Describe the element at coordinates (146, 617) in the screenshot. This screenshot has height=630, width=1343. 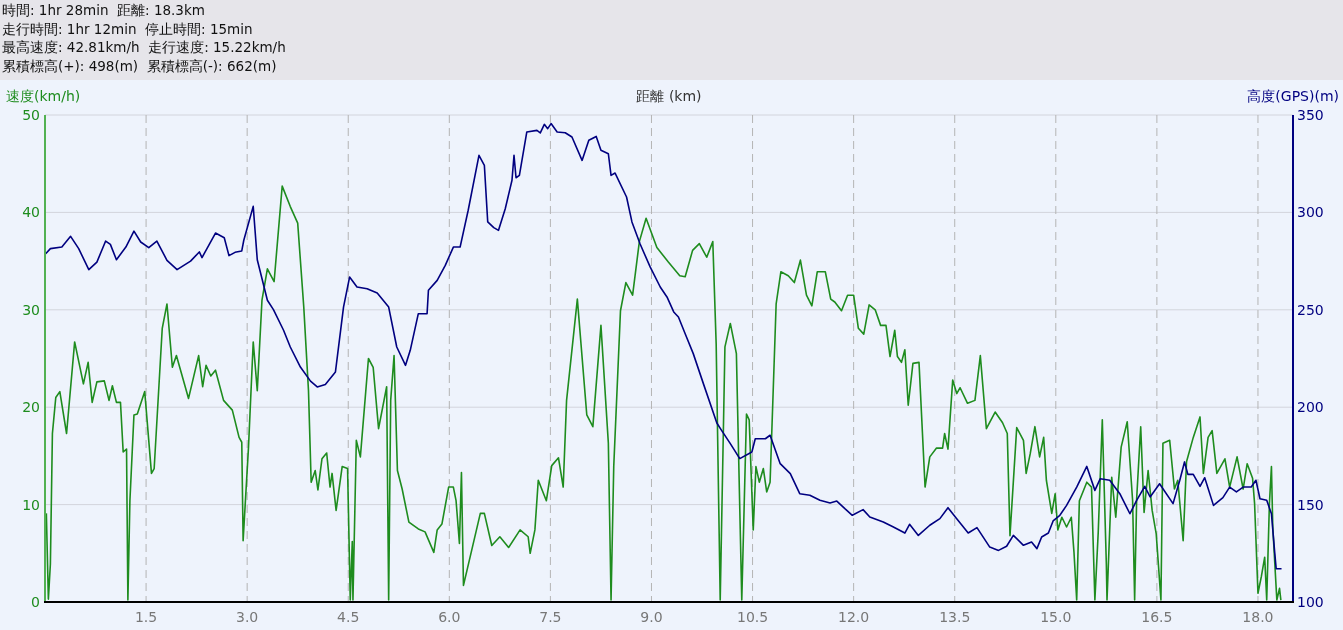
I see `x-tick-label: 1.5` at that location.